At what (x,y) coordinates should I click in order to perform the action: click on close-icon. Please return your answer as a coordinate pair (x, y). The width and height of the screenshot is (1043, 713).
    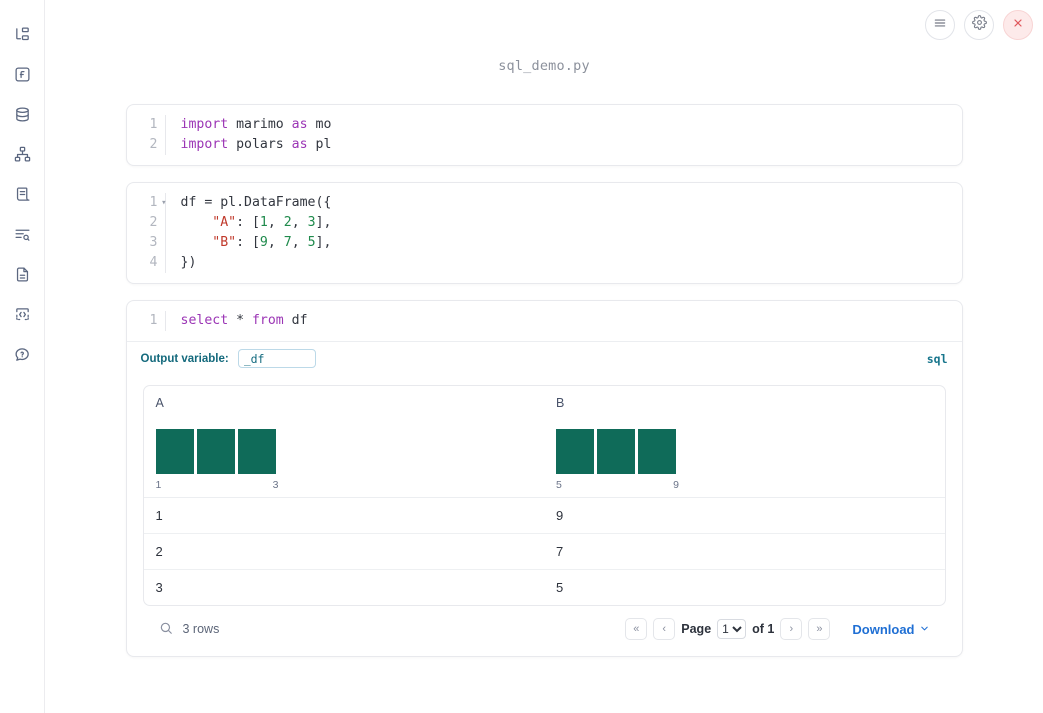
    Looking at the image, I should click on (1018, 25).